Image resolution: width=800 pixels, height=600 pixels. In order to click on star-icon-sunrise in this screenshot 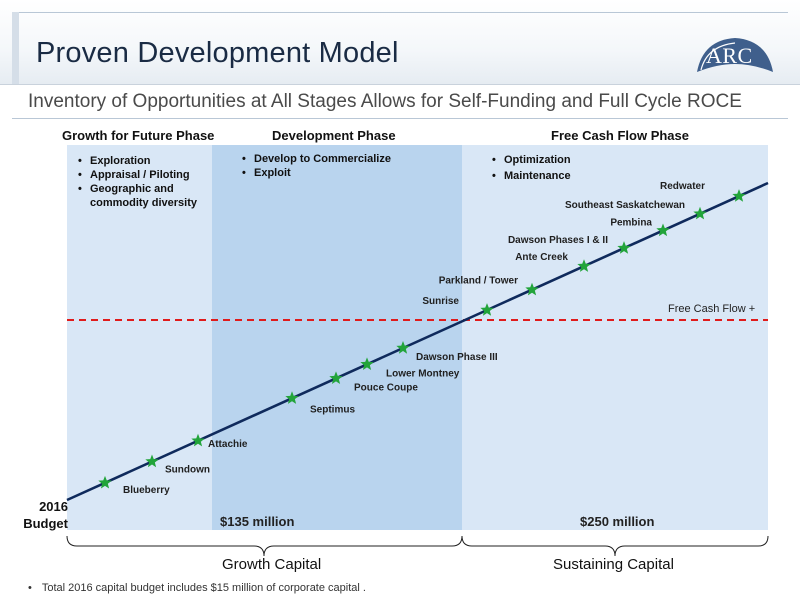, I will do `click(487, 309)`.